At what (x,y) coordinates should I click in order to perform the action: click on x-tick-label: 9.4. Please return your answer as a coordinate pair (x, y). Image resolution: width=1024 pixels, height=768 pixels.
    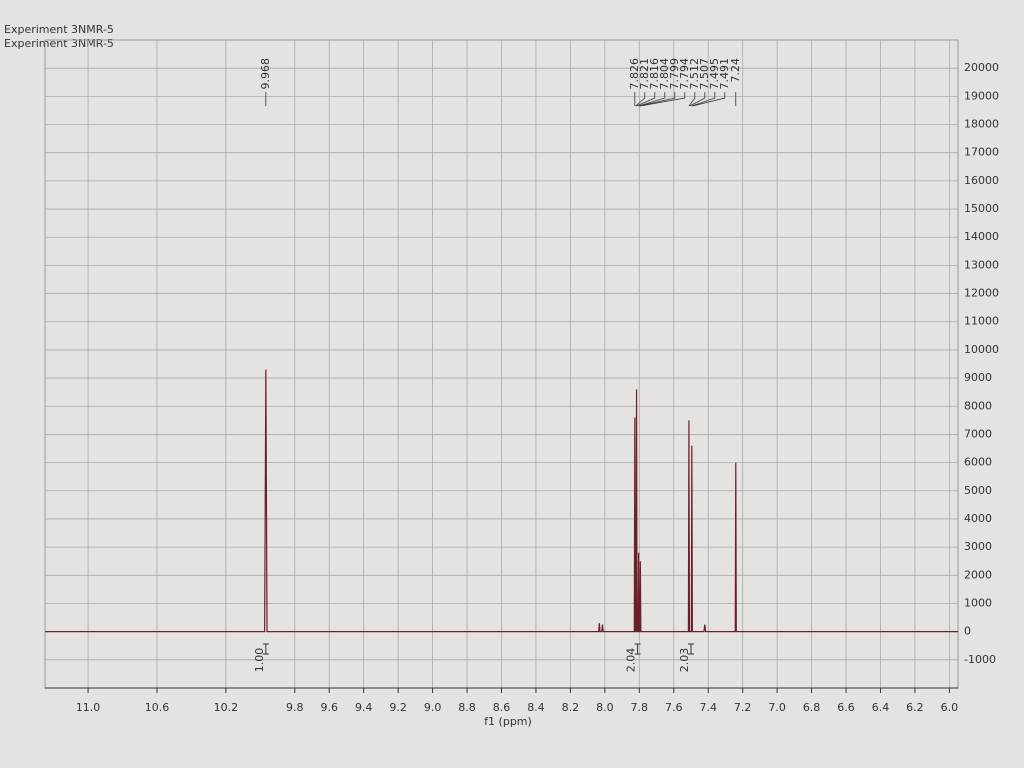
    Looking at the image, I should click on (364, 707).